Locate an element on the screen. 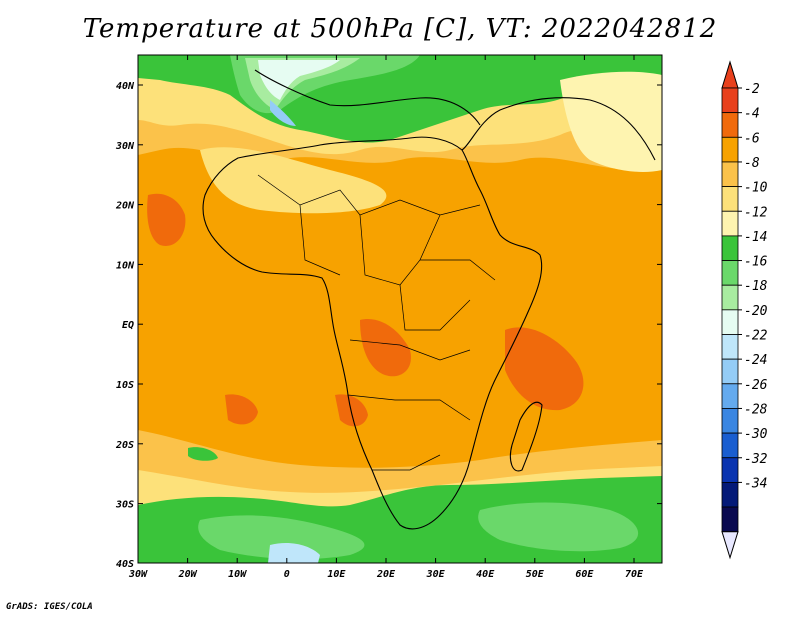  band-light-blue-south is located at coordinates (294, 553).